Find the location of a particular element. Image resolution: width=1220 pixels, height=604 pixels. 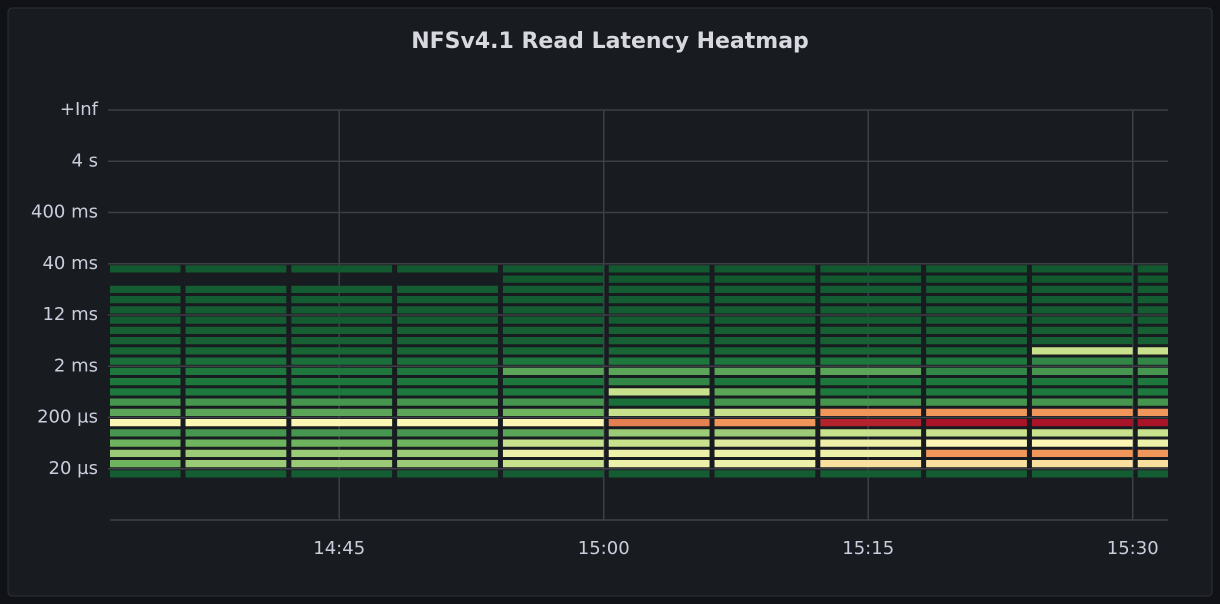

chart-title: NFSv4.1 Read Latency Heatmap is located at coordinates (610, 41).